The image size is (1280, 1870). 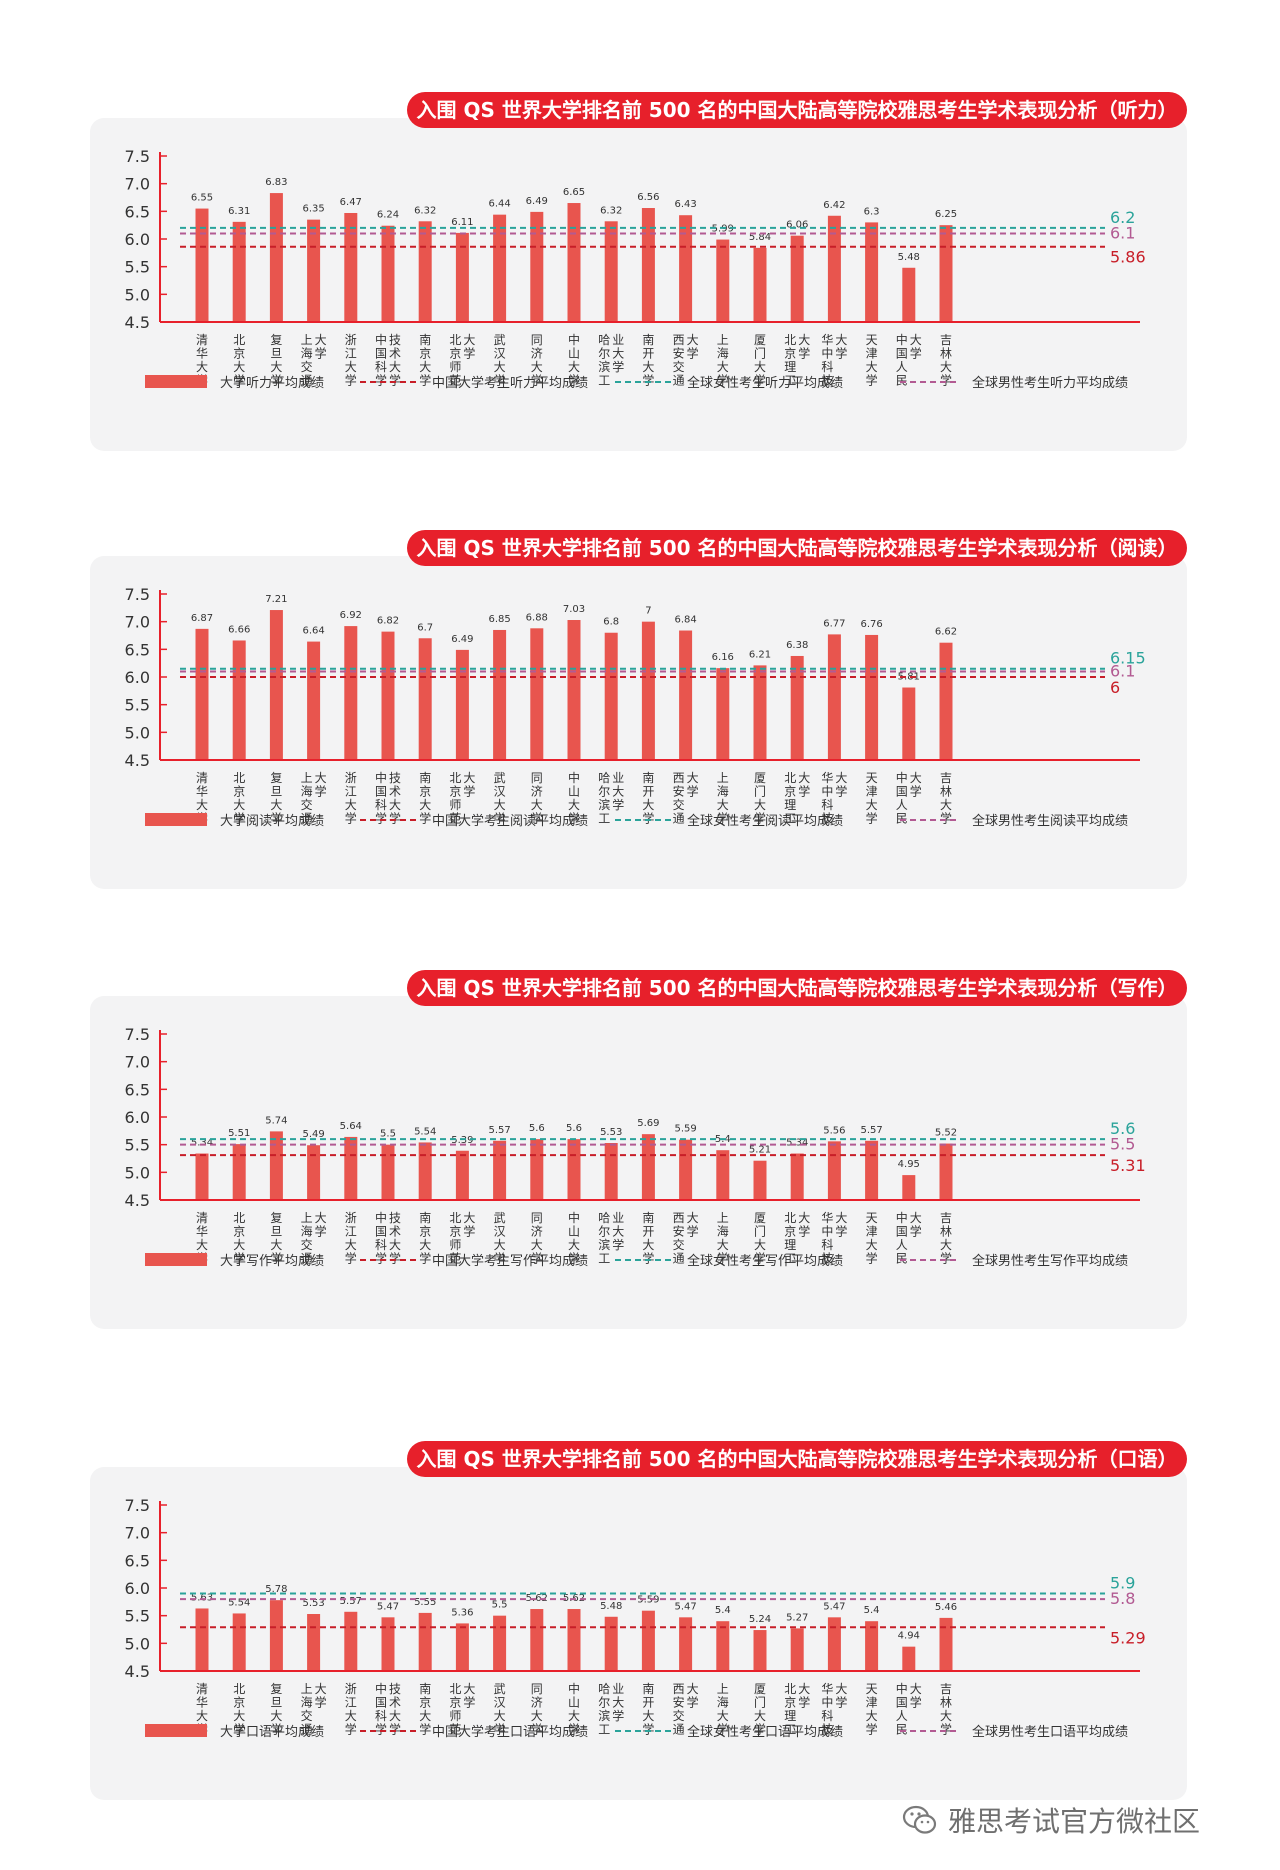 I want to click on x-tick-label: 吉, so click(x=946, y=340).